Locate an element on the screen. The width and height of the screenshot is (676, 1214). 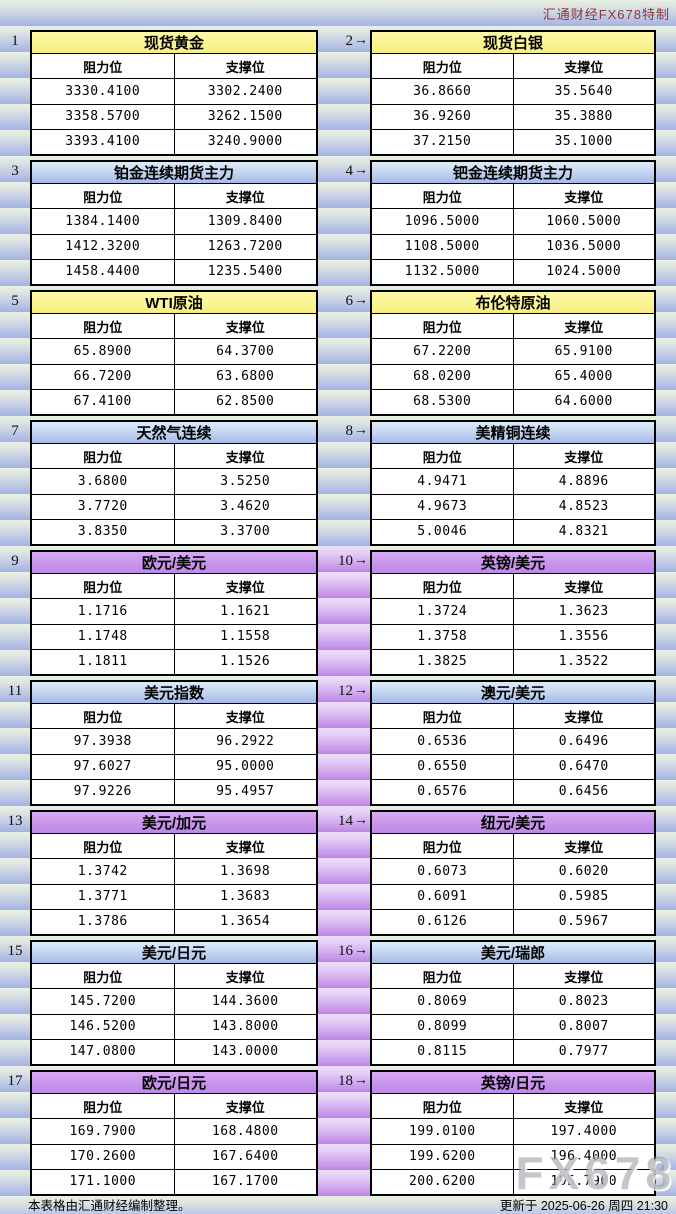
section-number: 16 is located at coordinates (345, 950).